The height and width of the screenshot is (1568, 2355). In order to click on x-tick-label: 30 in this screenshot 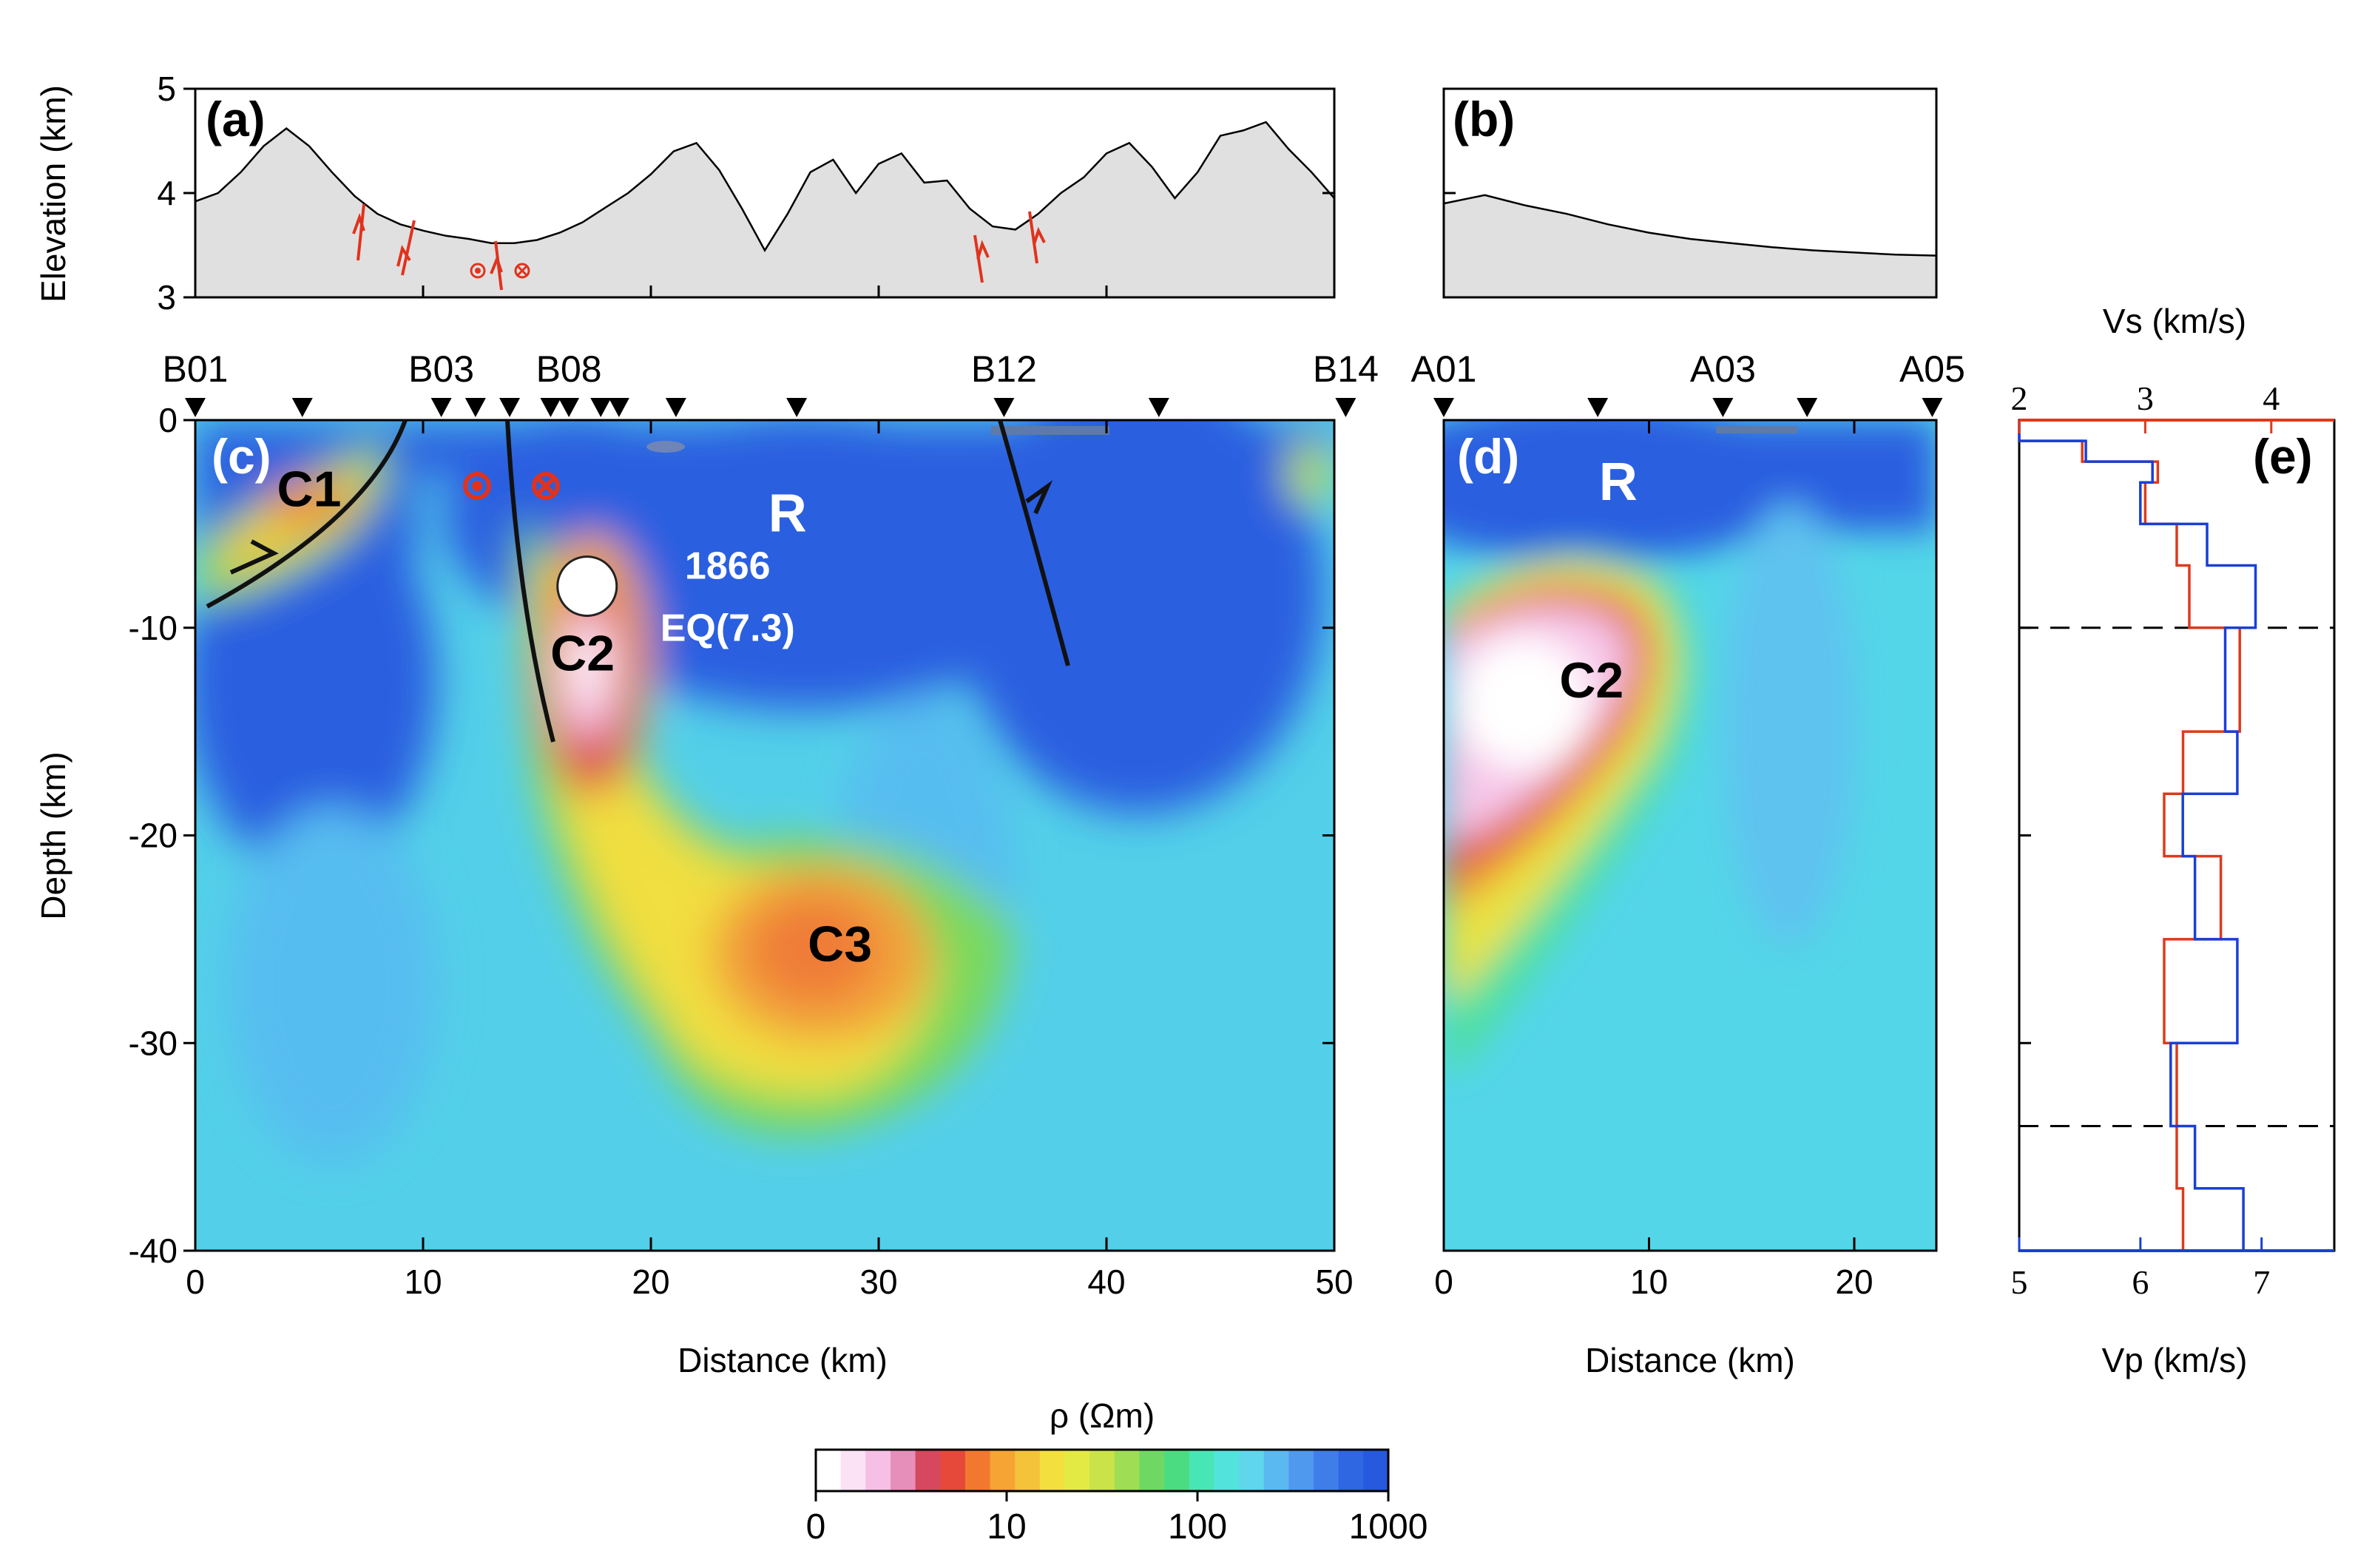, I will do `click(878, 1282)`.